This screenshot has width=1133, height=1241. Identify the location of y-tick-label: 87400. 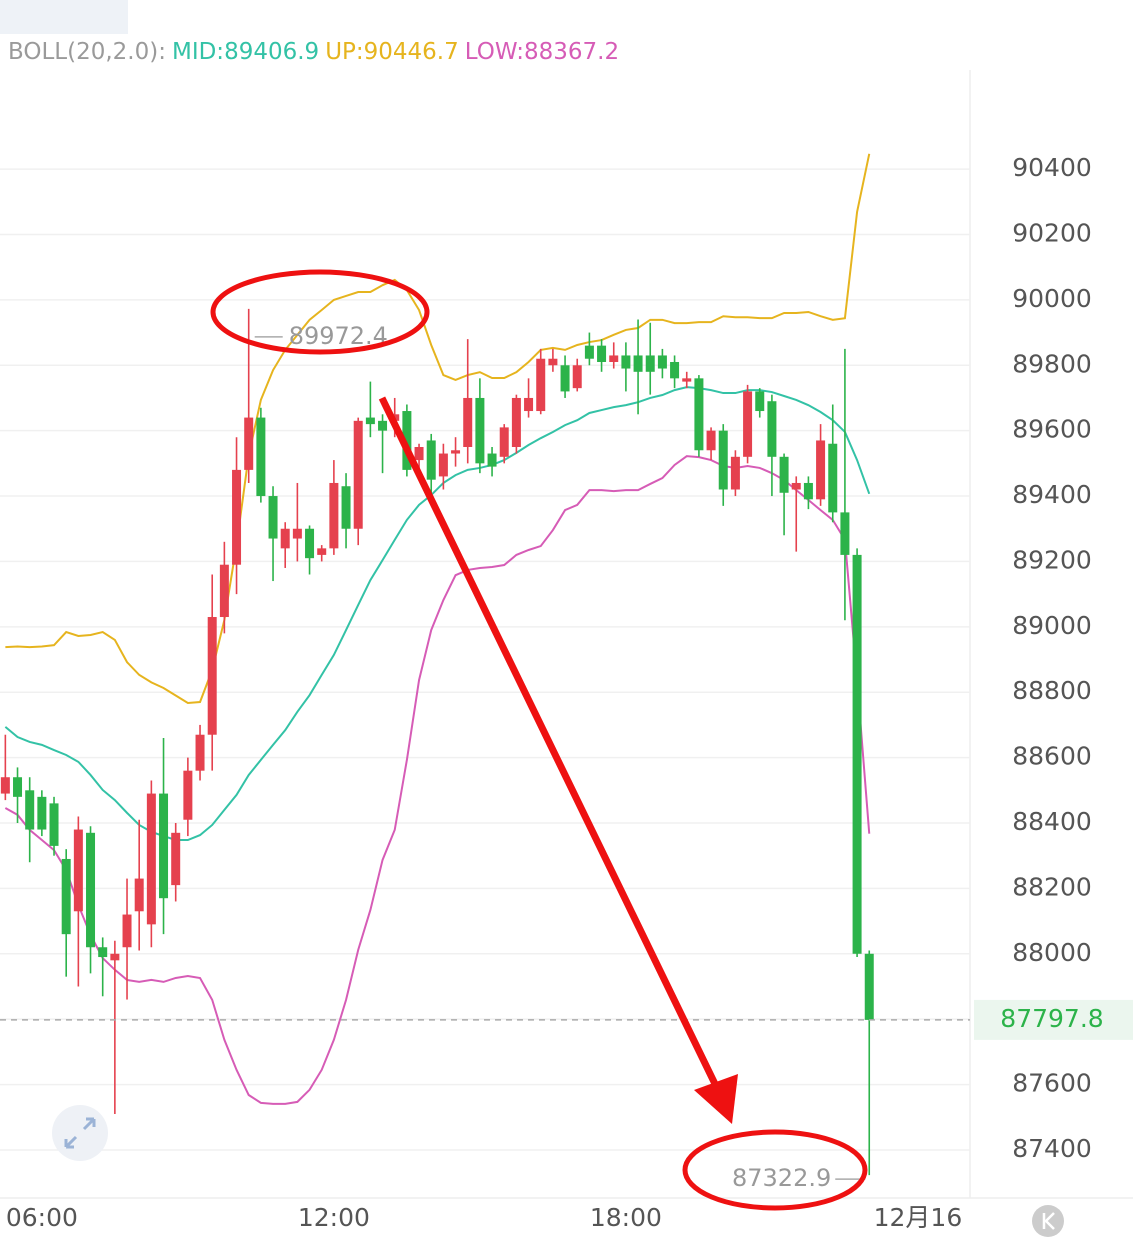
(1052, 1148).